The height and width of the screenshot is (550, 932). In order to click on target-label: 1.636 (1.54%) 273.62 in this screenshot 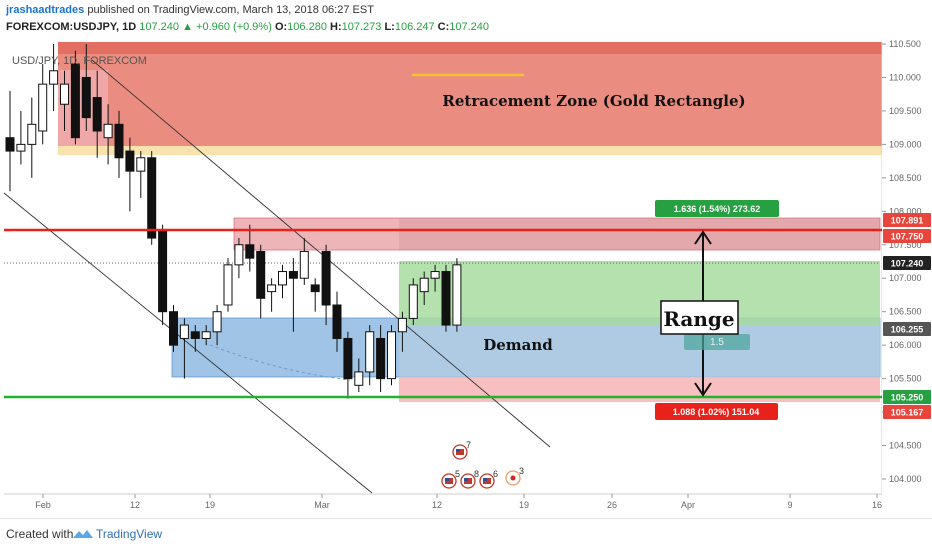, I will do `click(717, 209)`.